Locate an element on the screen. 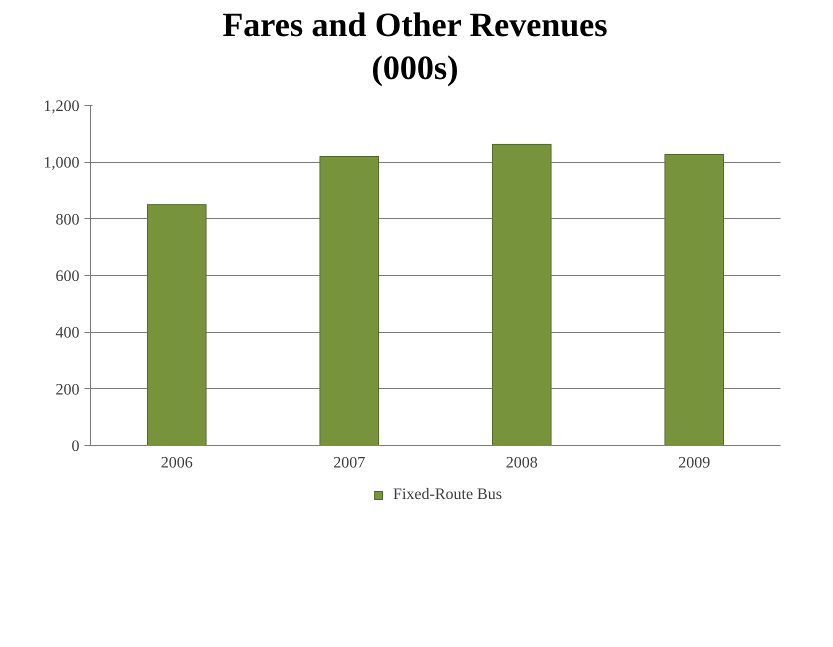  legend-label: Fixed-Route Bus is located at coordinates (447, 495).